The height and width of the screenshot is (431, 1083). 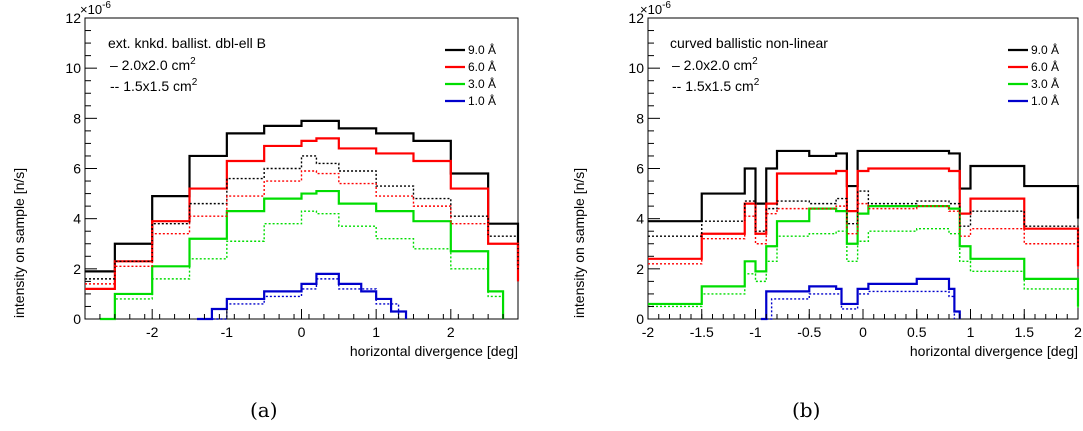 I want to click on series-line-1.0-solid, so click(x=302, y=296).